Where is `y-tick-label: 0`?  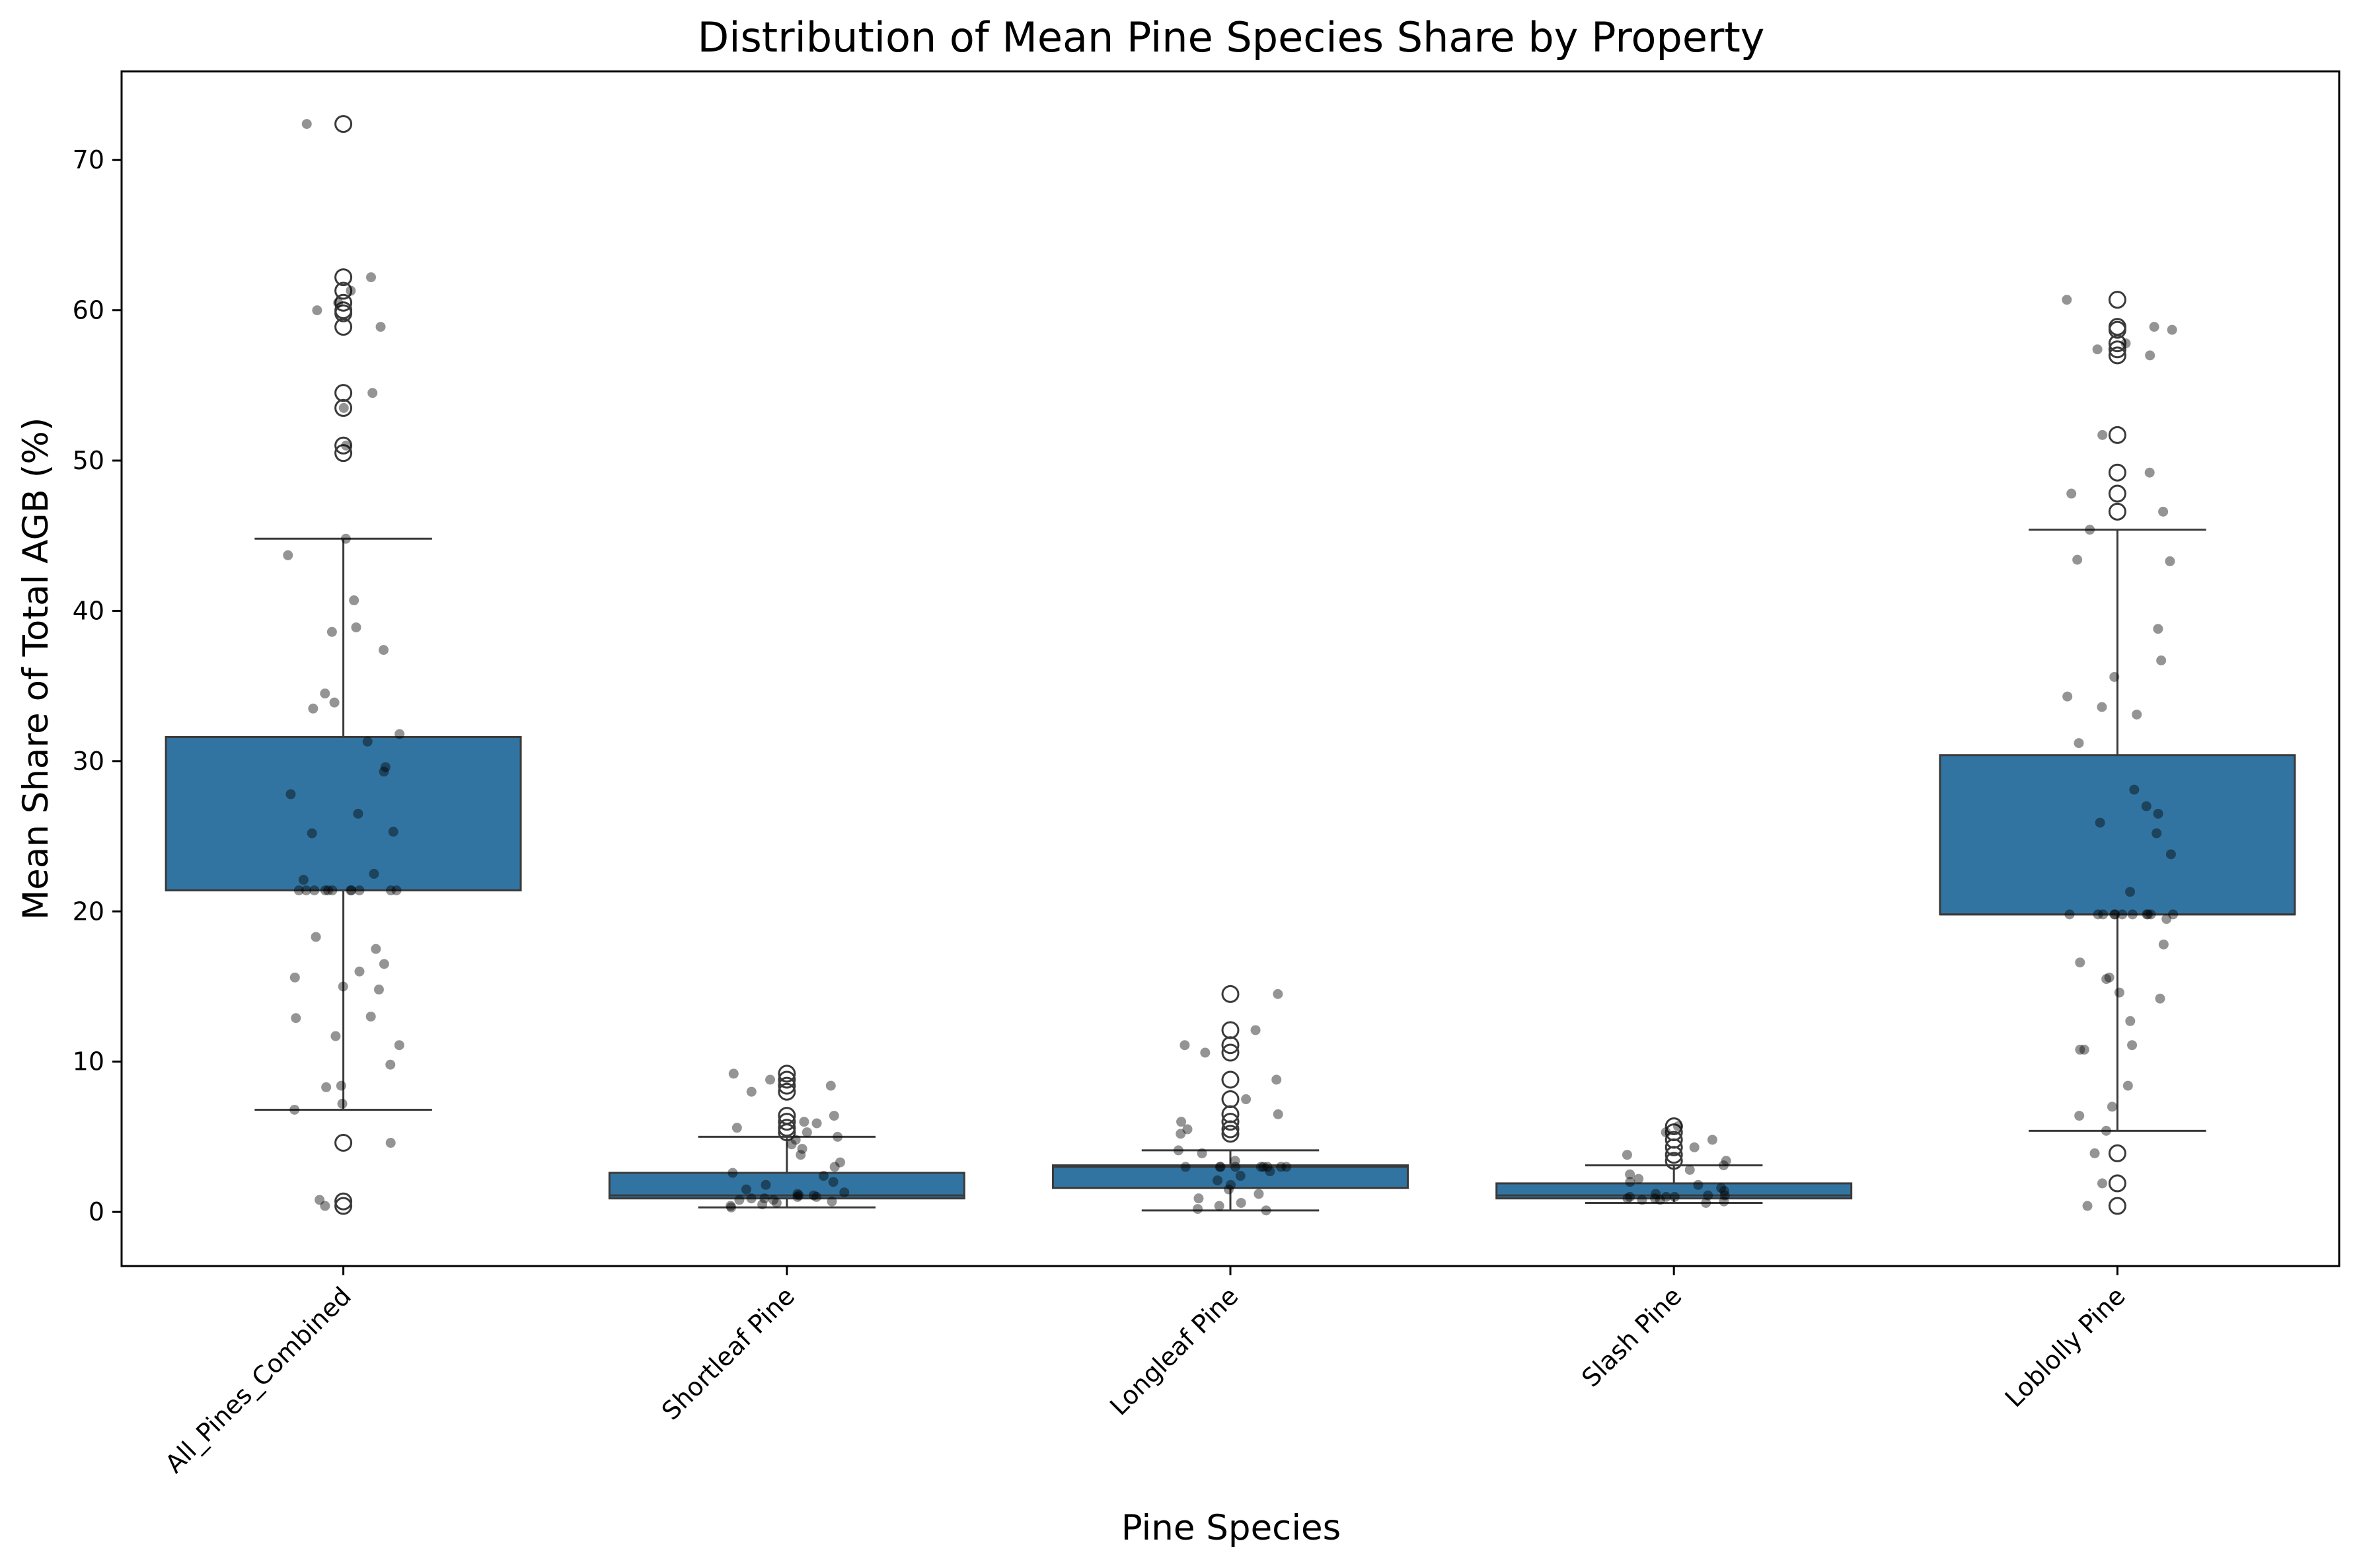
y-tick-label: 0 is located at coordinates (97, 1211).